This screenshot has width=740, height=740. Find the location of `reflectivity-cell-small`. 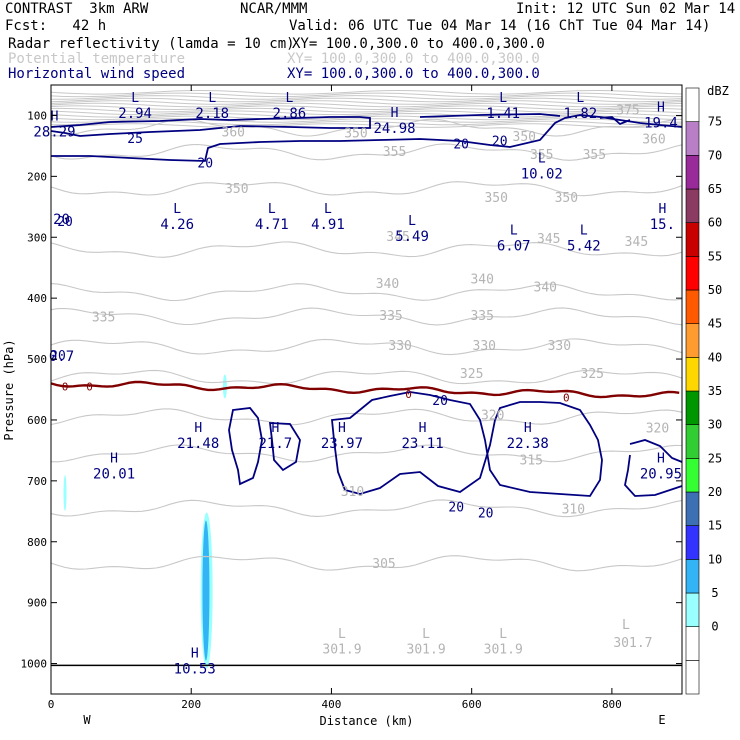

reflectivity-cell-small is located at coordinates (224, 386).